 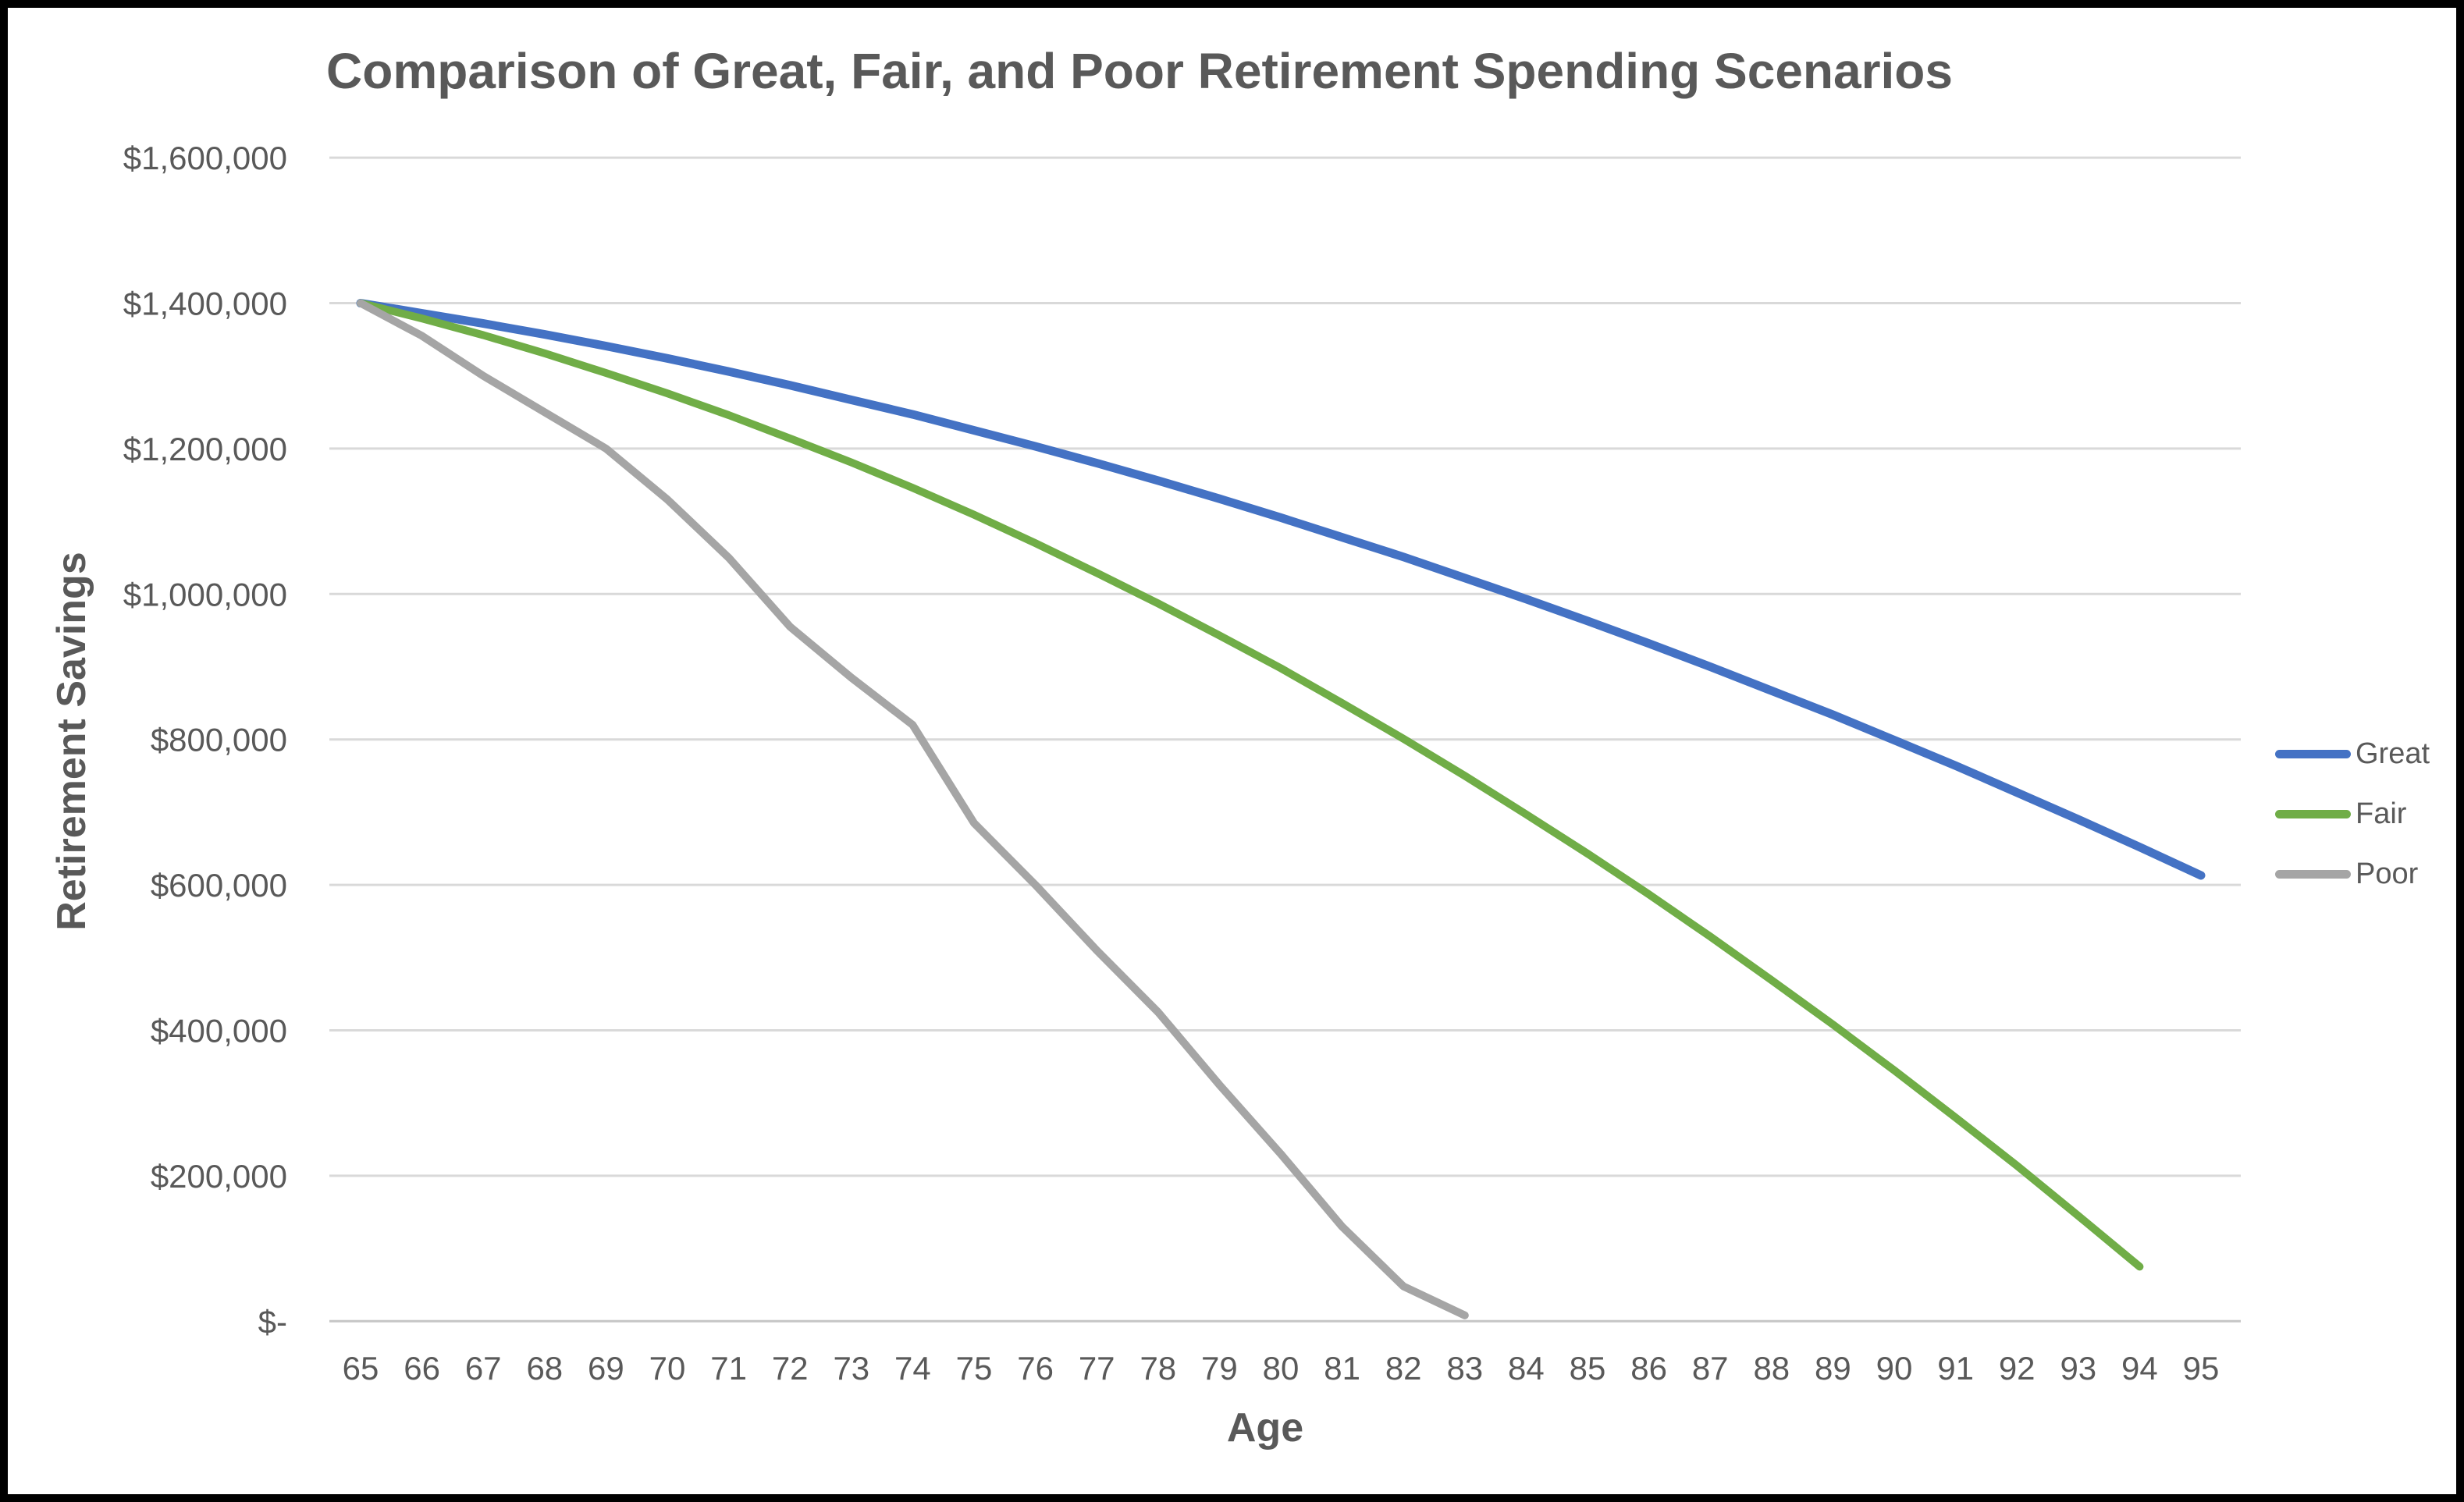 I want to click on x-tick-label: 91, so click(x=1955, y=1368).